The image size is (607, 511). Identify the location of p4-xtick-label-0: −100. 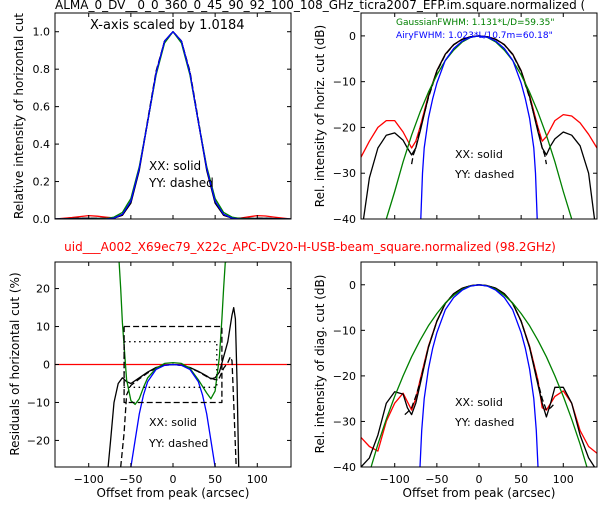
(395, 479).